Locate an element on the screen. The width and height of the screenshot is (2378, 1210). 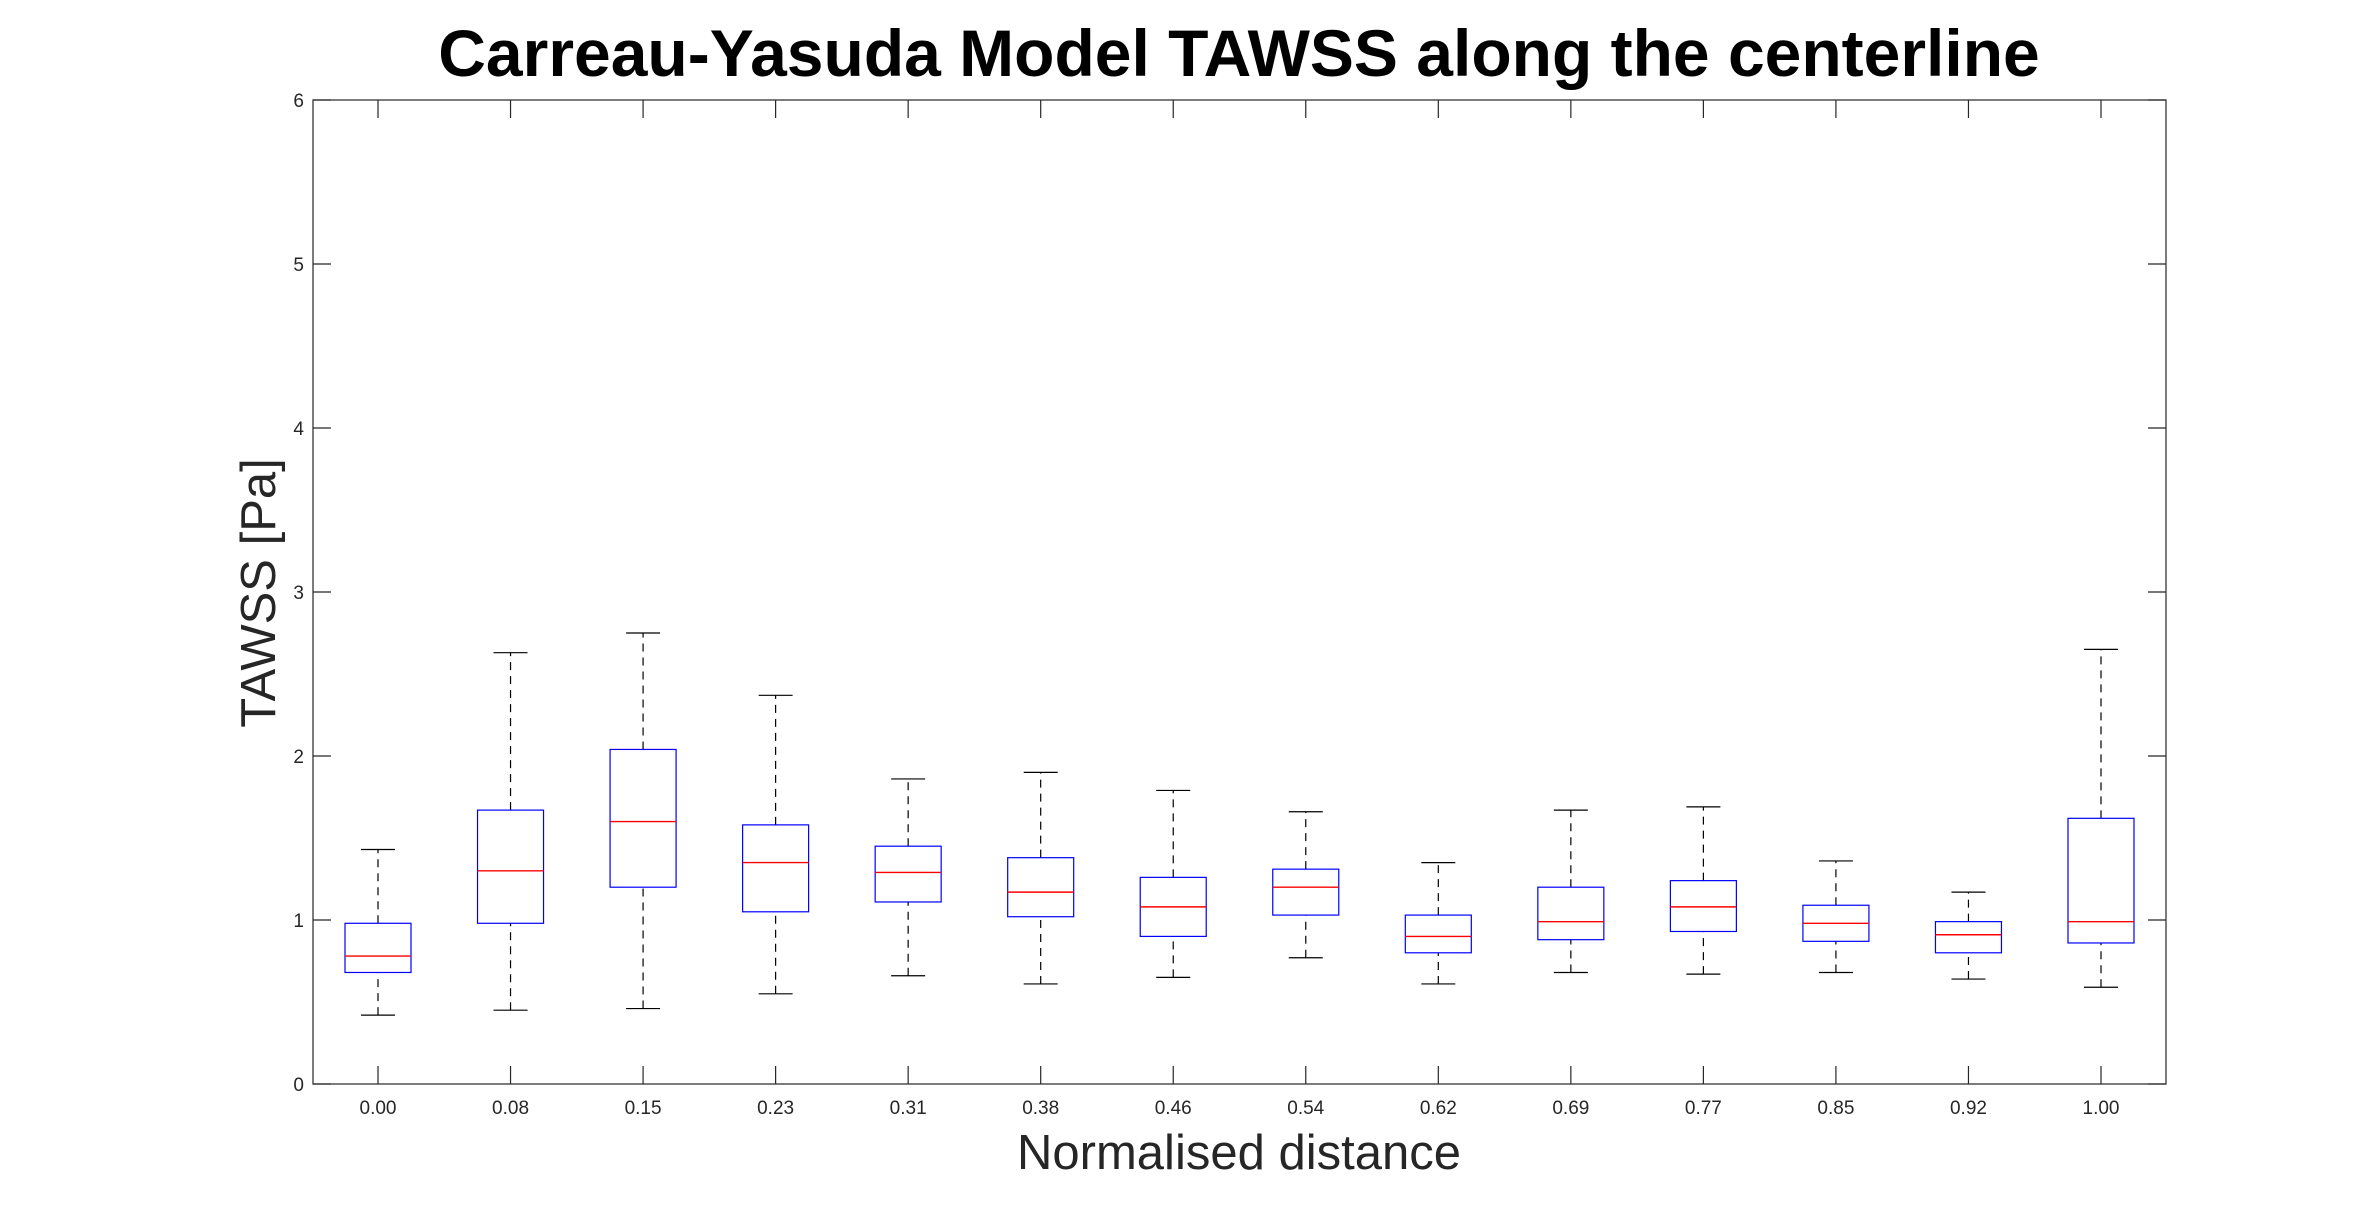
box-0.62 is located at coordinates (1438, 923).